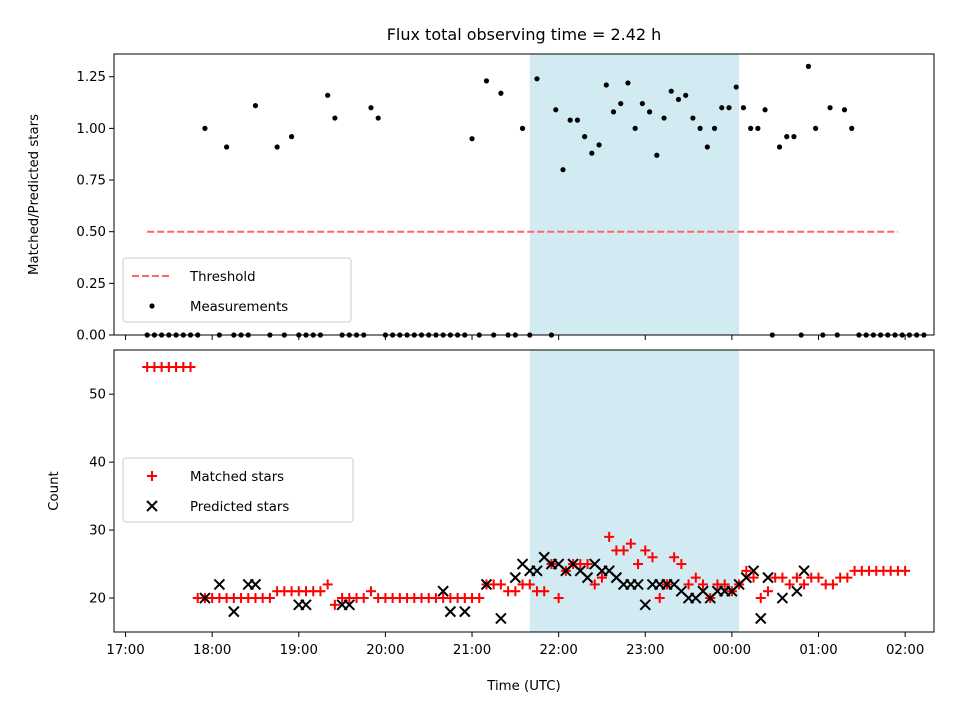 The width and height of the screenshot is (960, 720). What do you see at coordinates (558, 650) in the screenshot?
I see `x-tick-label: 22:00` at bounding box center [558, 650].